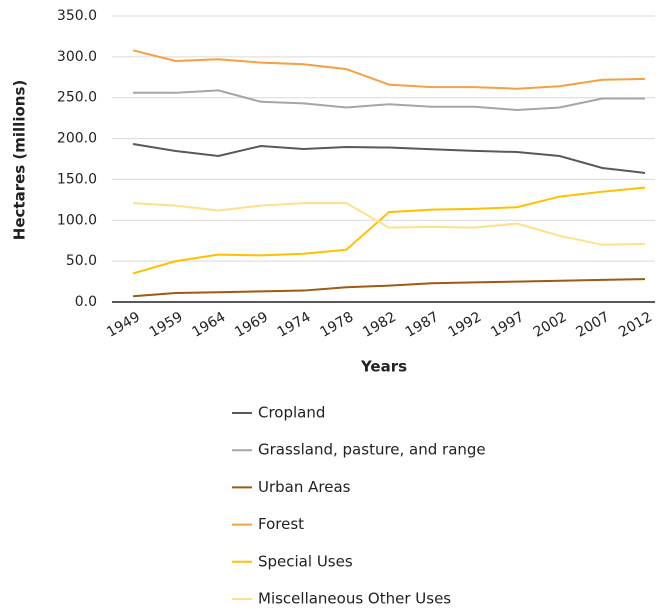 The height and width of the screenshot is (610, 664). I want to click on x-tick-label: 1992, so click(464, 325).